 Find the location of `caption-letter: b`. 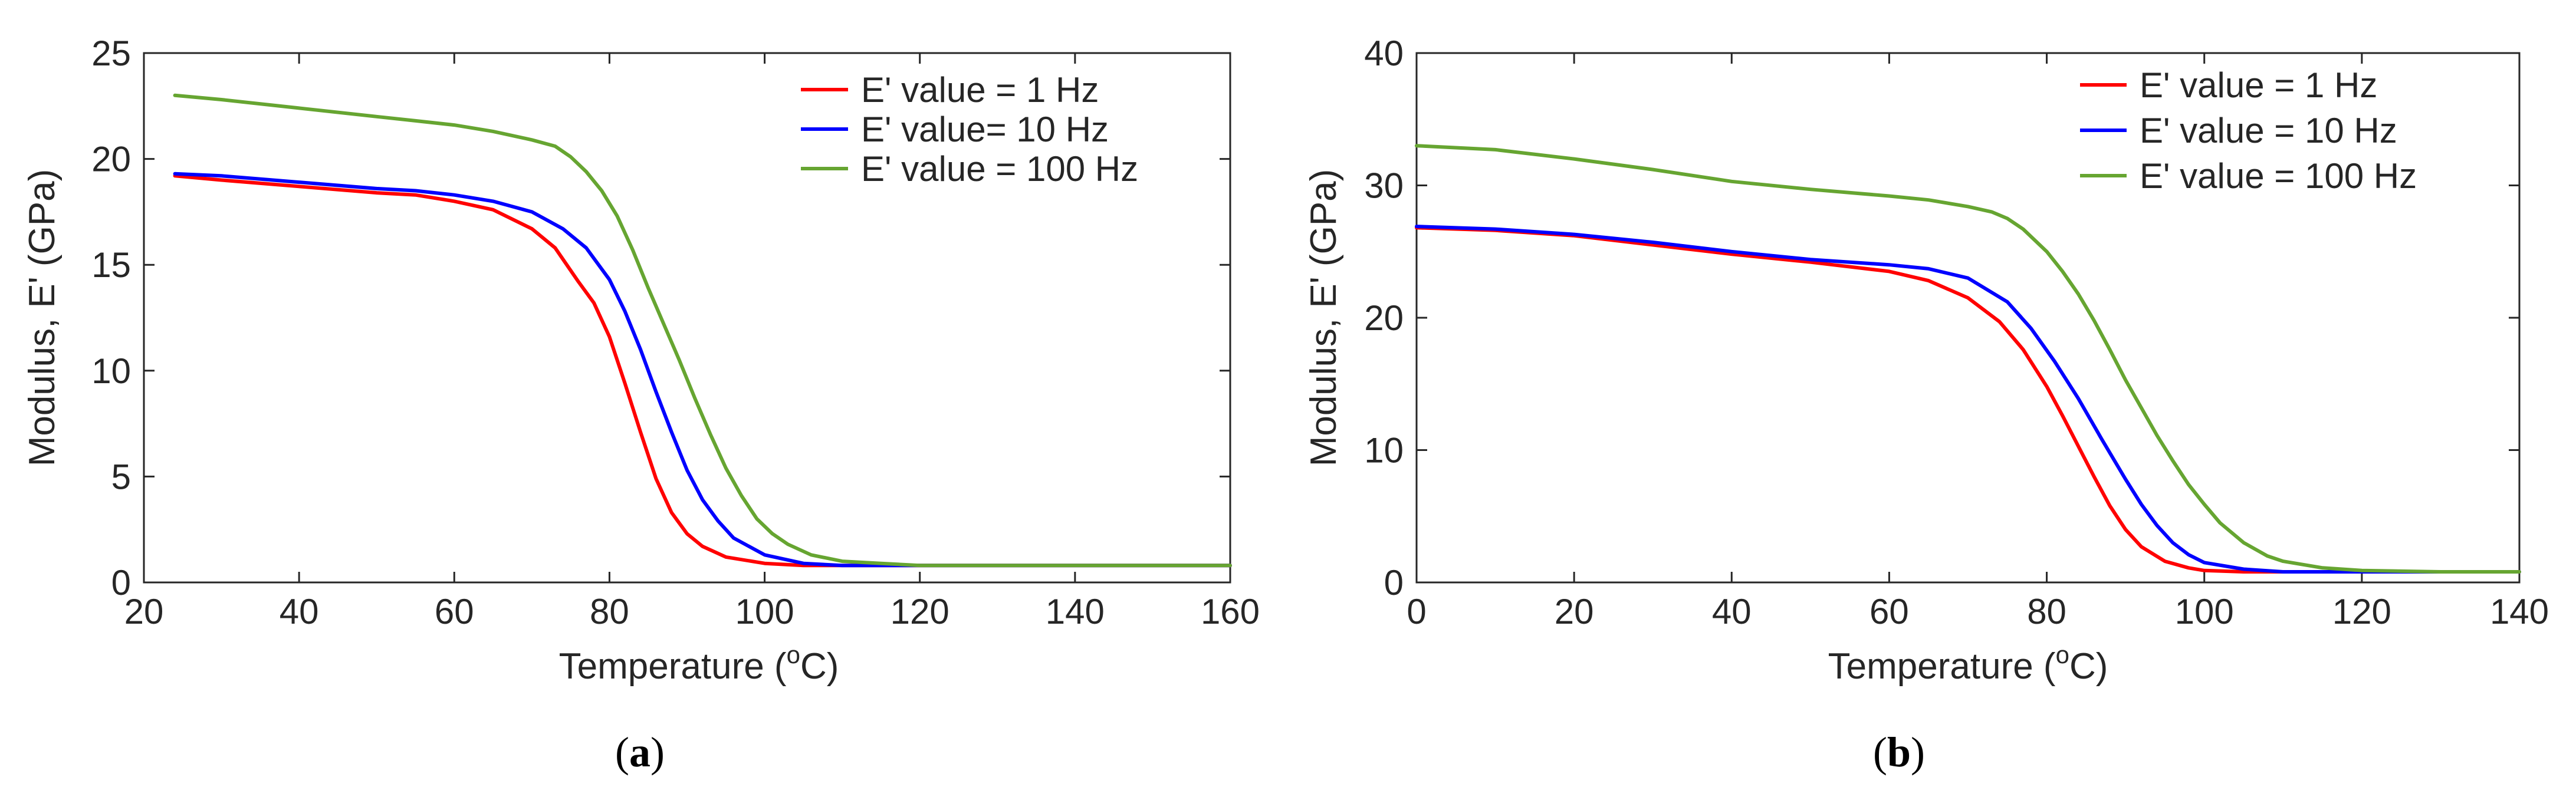

caption-letter: b is located at coordinates (1899, 752).